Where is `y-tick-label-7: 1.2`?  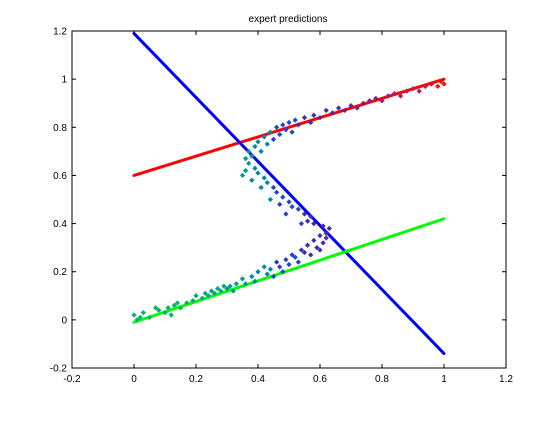
y-tick-label-7: 1.2 is located at coordinates (60, 32).